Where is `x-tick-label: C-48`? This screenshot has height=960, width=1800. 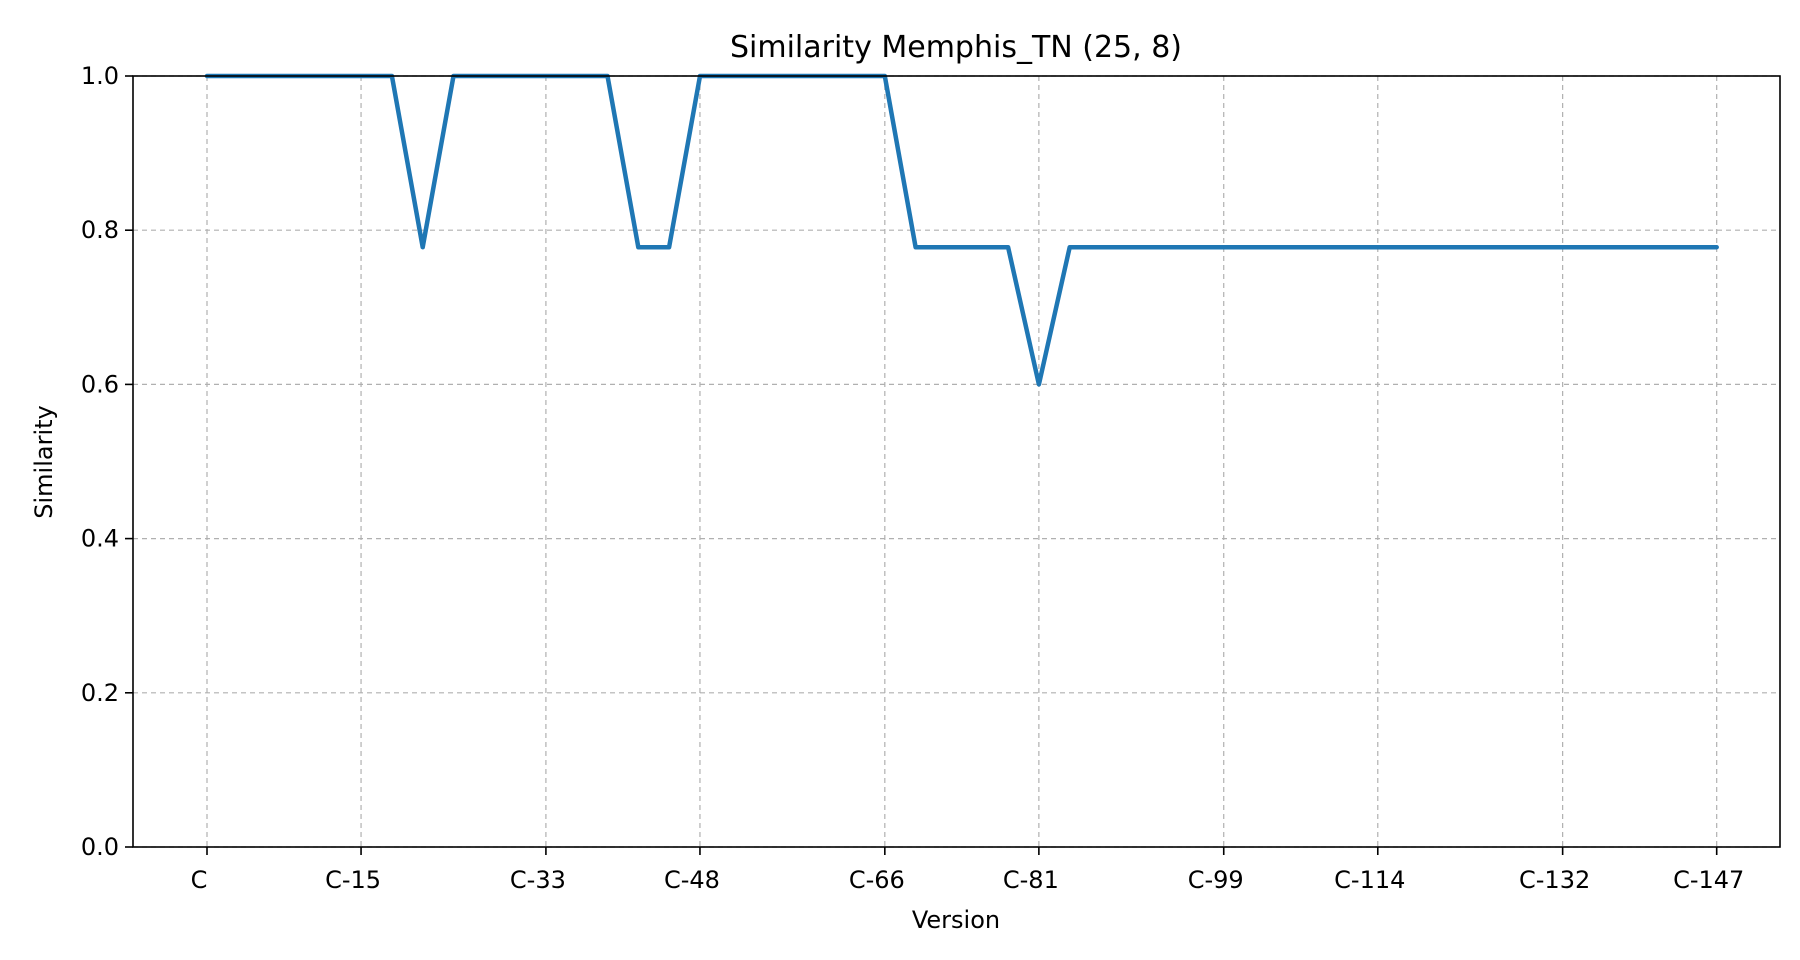 x-tick-label: C-48 is located at coordinates (692, 880).